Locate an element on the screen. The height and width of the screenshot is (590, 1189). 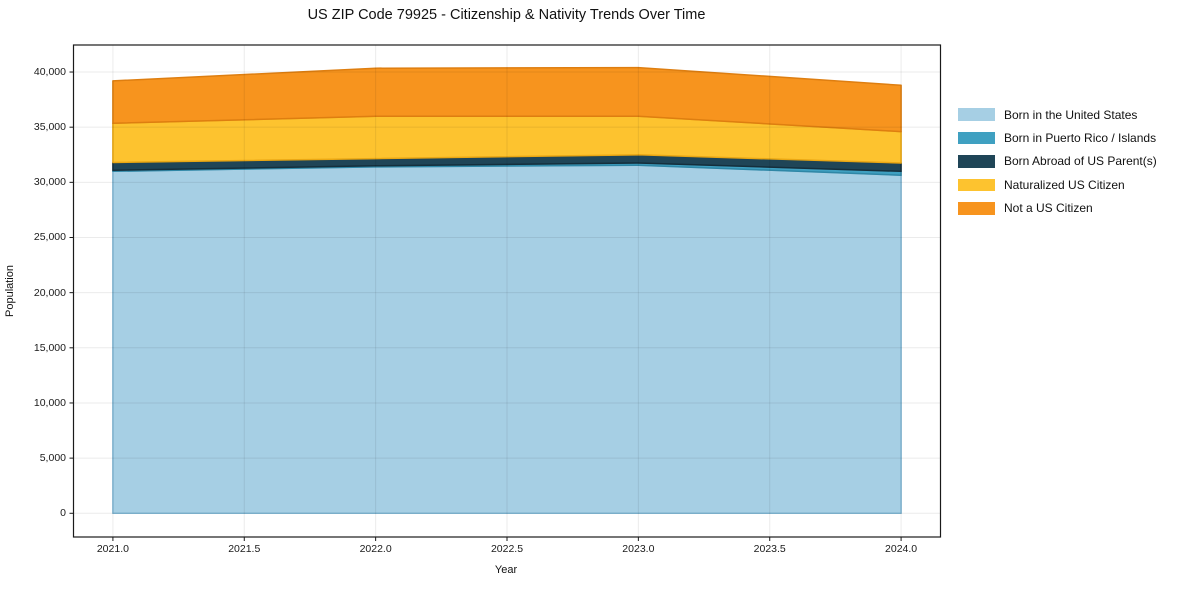
legend-label: Not a US Citizen is located at coordinates (1048, 208).